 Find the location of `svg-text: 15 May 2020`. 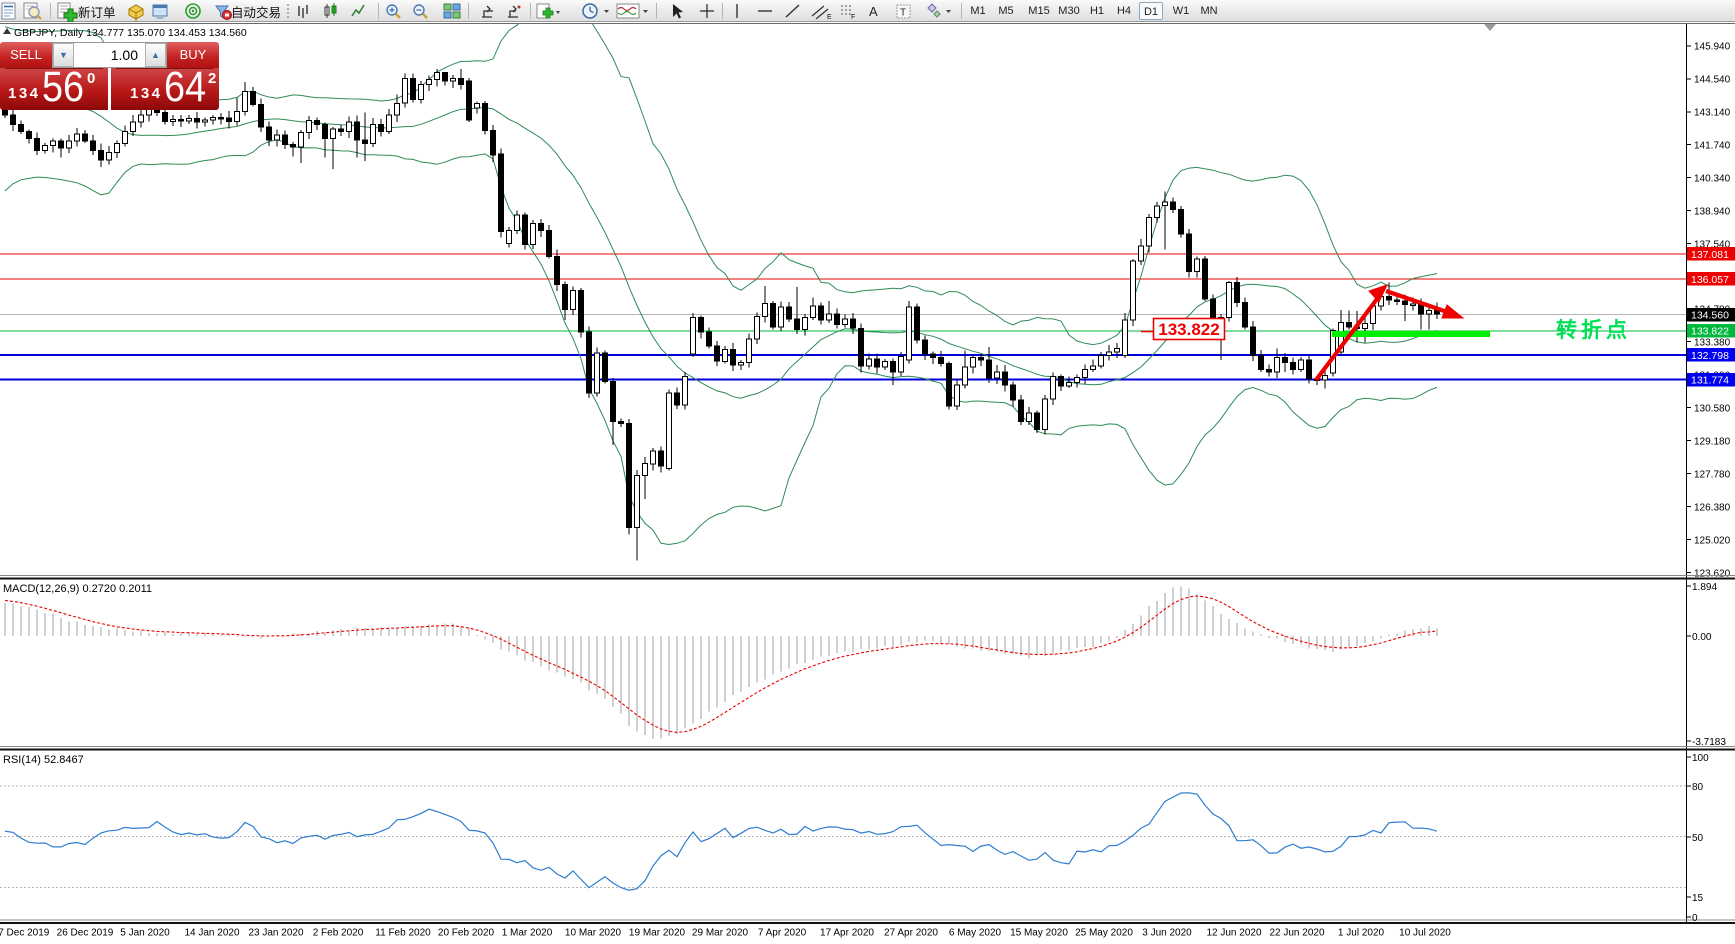

svg-text: 15 May 2020 is located at coordinates (1039, 933).